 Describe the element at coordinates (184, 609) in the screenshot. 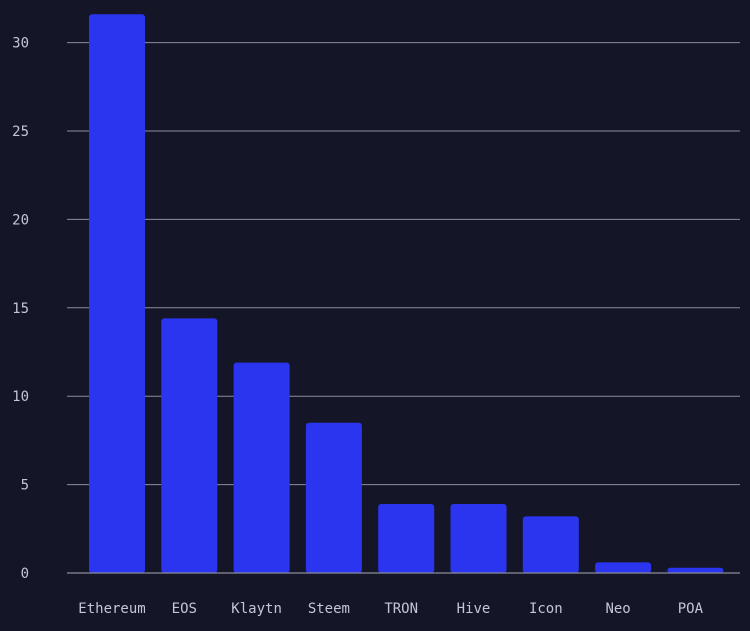

I see `x-tick-label: EOS` at that location.